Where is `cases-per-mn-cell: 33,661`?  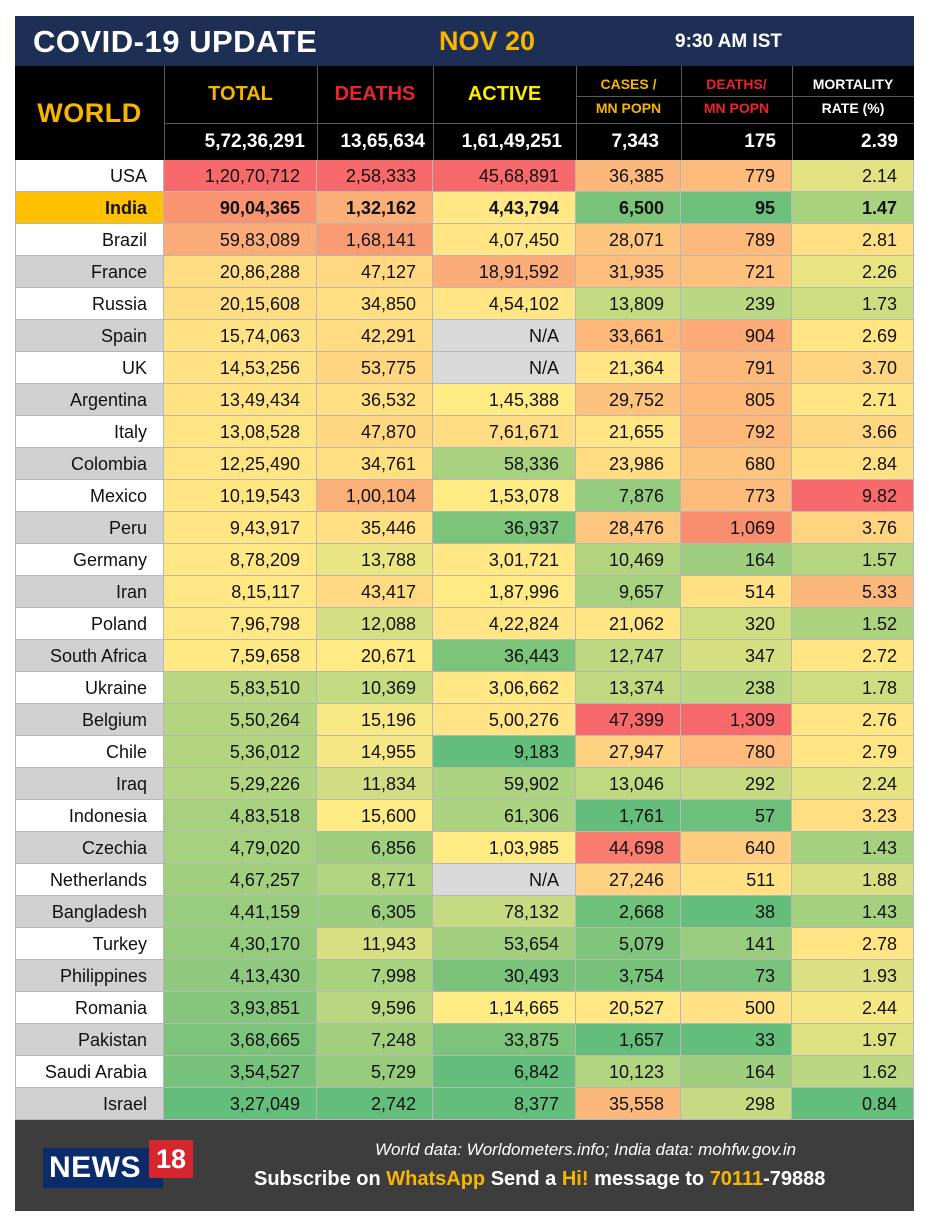 cases-per-mn-cell: 33,661 is located at coordinates (628, 336).